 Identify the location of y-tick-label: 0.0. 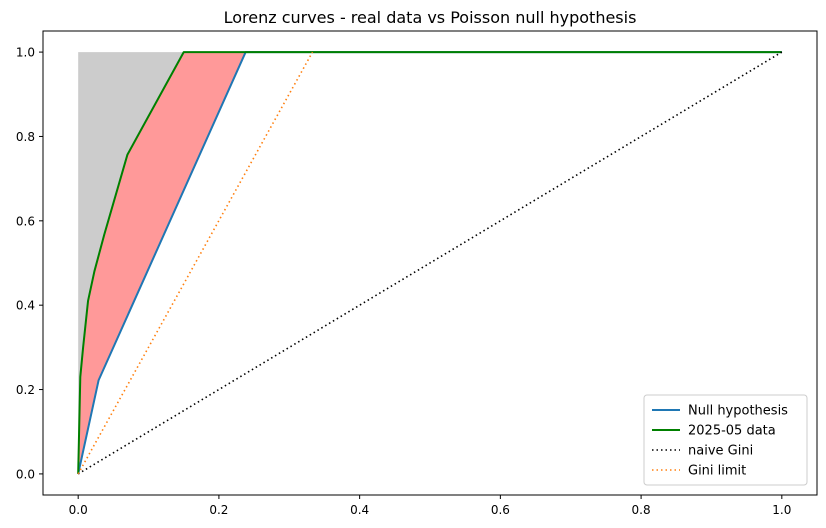
(25, 474).